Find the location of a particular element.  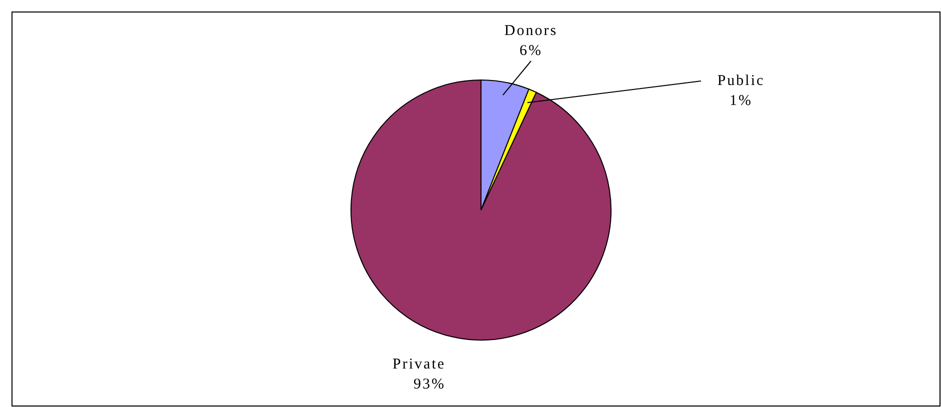

slice-label: Private is located at coordinates (419, 364).